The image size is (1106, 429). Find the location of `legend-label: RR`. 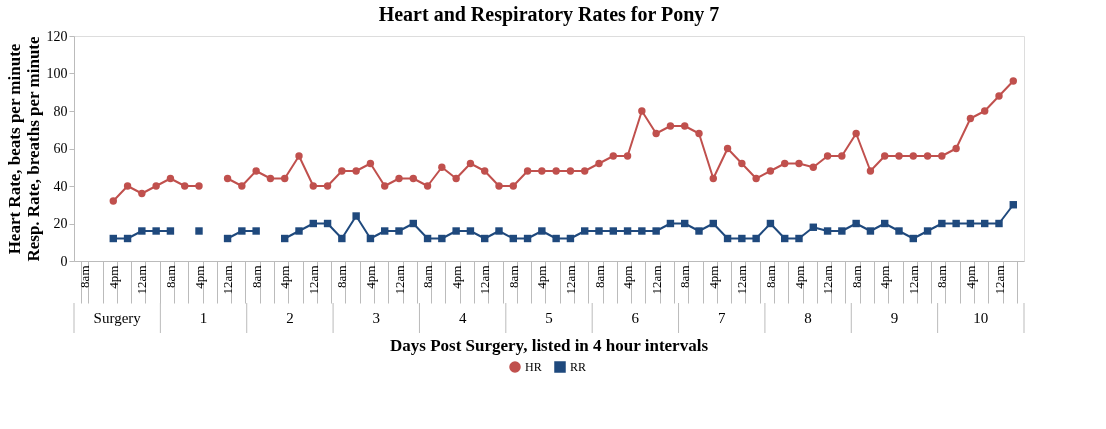

legend-label: RR is located at coordinates (578, 367).